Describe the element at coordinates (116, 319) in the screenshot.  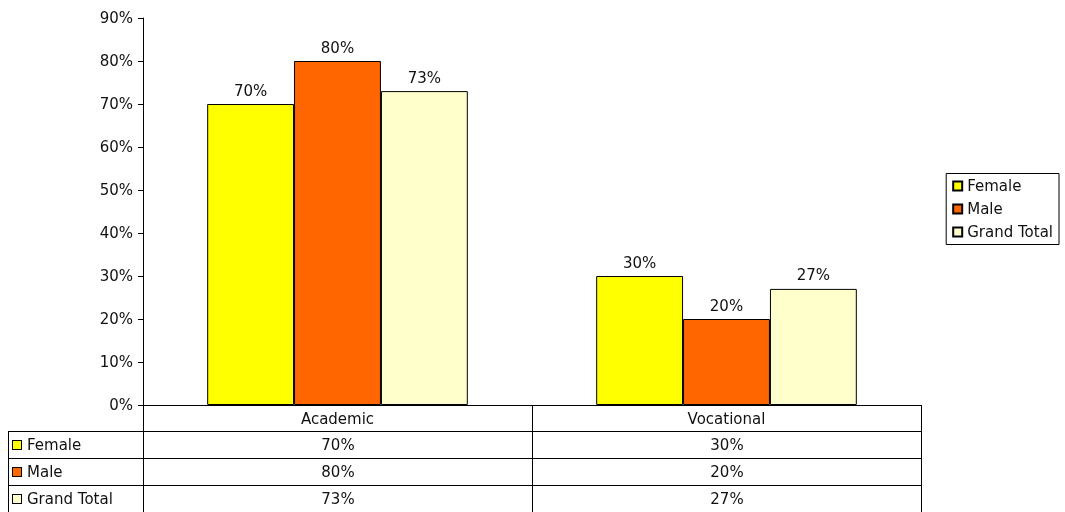
I see `y-tick-label: 20%` at that location.